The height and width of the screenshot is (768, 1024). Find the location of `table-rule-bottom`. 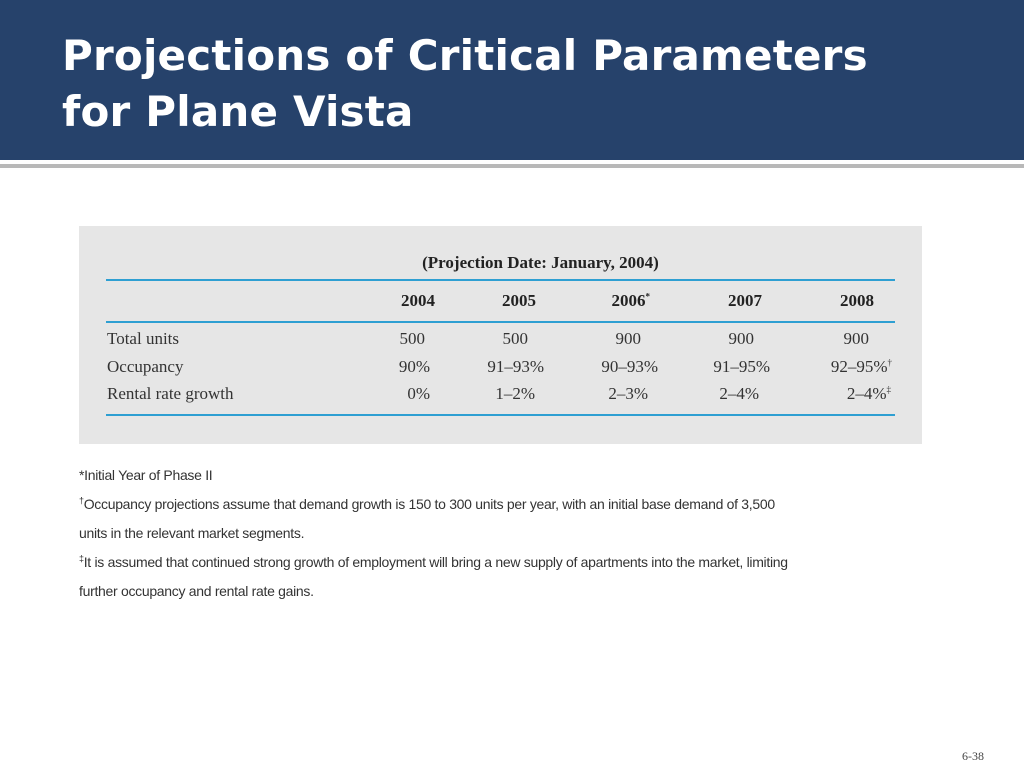

table-rule-bottom is located at coordinates (500, 415).